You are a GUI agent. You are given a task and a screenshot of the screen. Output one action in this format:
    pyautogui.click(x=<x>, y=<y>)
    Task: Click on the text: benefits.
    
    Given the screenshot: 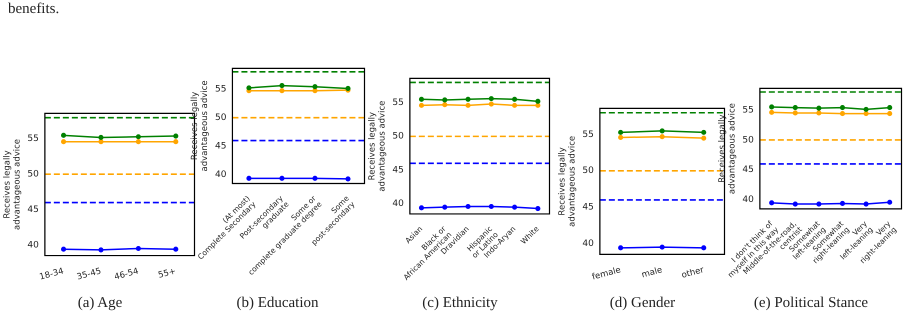 What is the action you would take?
    pyautogui.click(x=34, y=9)
    